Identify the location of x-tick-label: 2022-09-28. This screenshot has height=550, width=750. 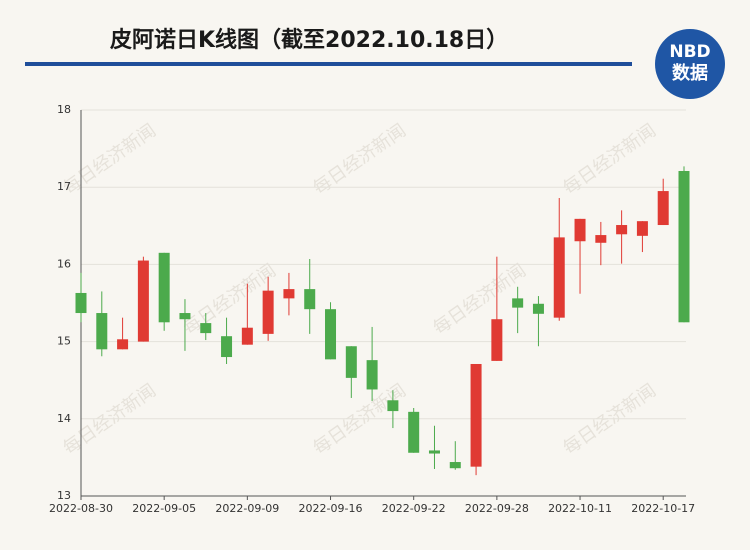
(497, 508).